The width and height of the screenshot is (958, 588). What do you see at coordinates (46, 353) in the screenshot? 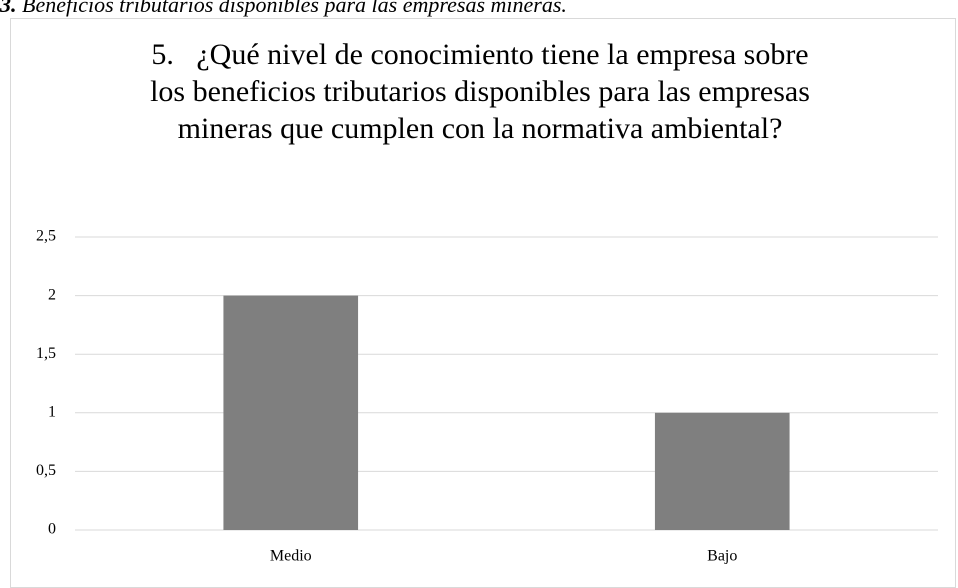
I see `y-tick-label: 1,5` at bounding box center [46, 353].